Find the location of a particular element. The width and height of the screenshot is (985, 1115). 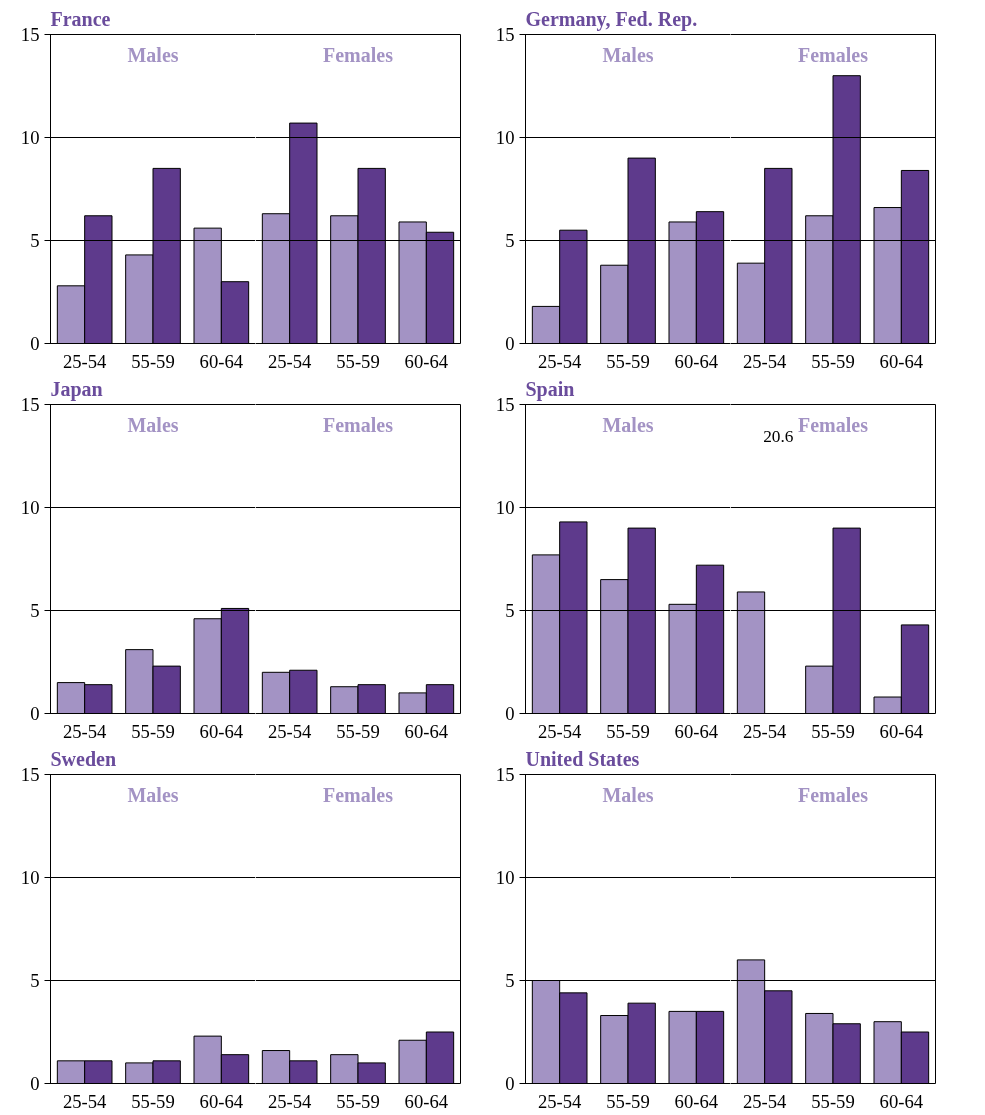

chart-title: Germany, Fed. Rep. is located at coordinates (611, 19).